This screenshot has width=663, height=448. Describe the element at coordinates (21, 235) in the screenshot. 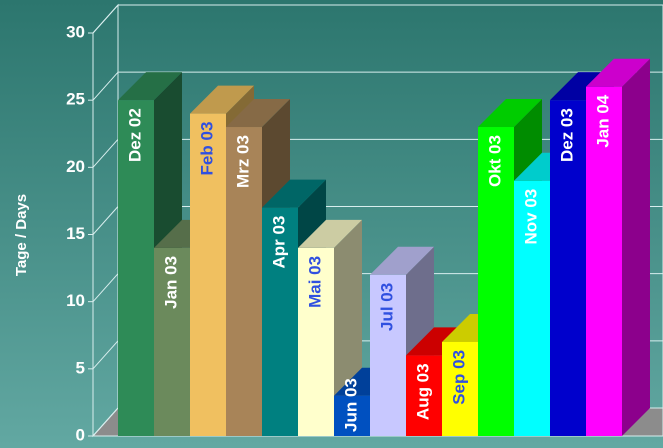

I see `y-axis-label: Tage / Days` at that location.